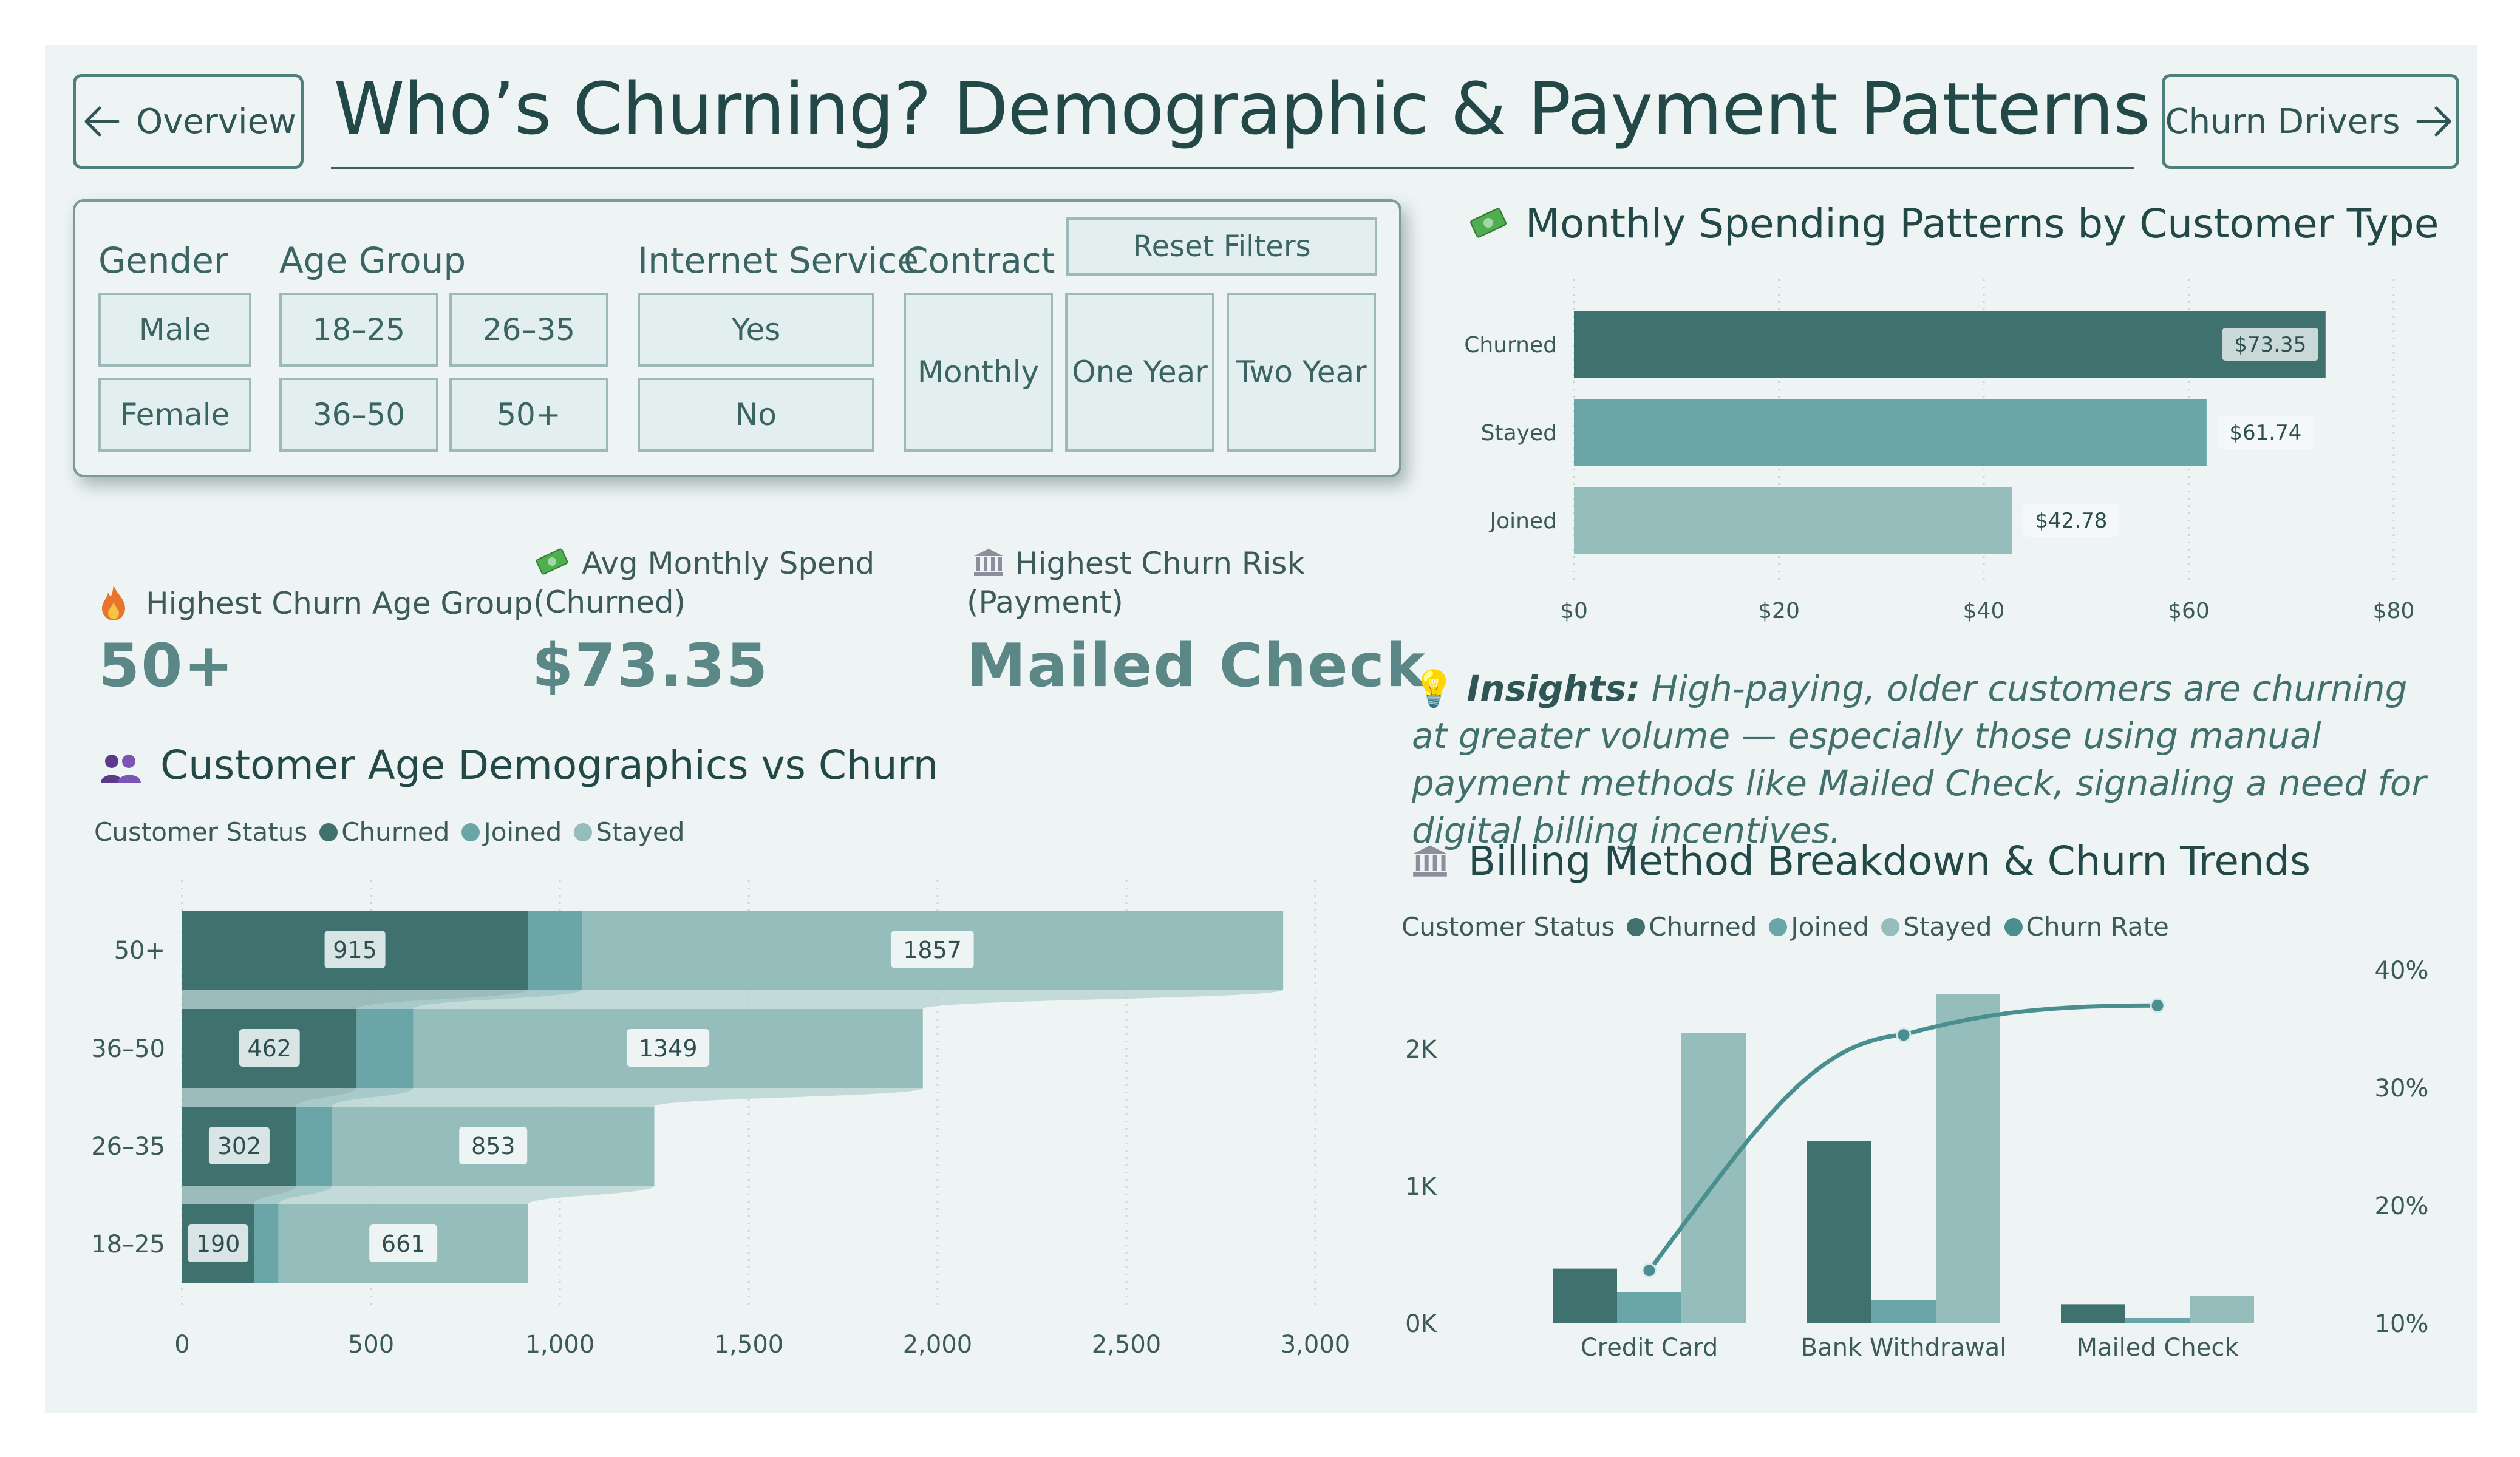 The width and height of the screenshot is (2520, 1457). I want to click on data-label: $73.35, so click(2270, 345).